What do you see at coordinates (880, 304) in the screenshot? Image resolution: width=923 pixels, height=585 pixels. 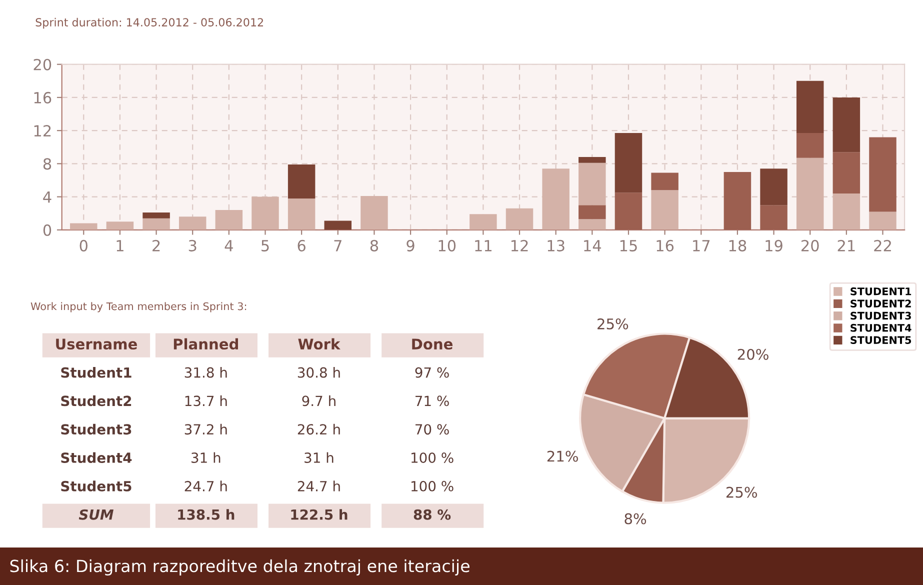 I see `legend-label: STUDENT2` at bounding box center [880, 304].